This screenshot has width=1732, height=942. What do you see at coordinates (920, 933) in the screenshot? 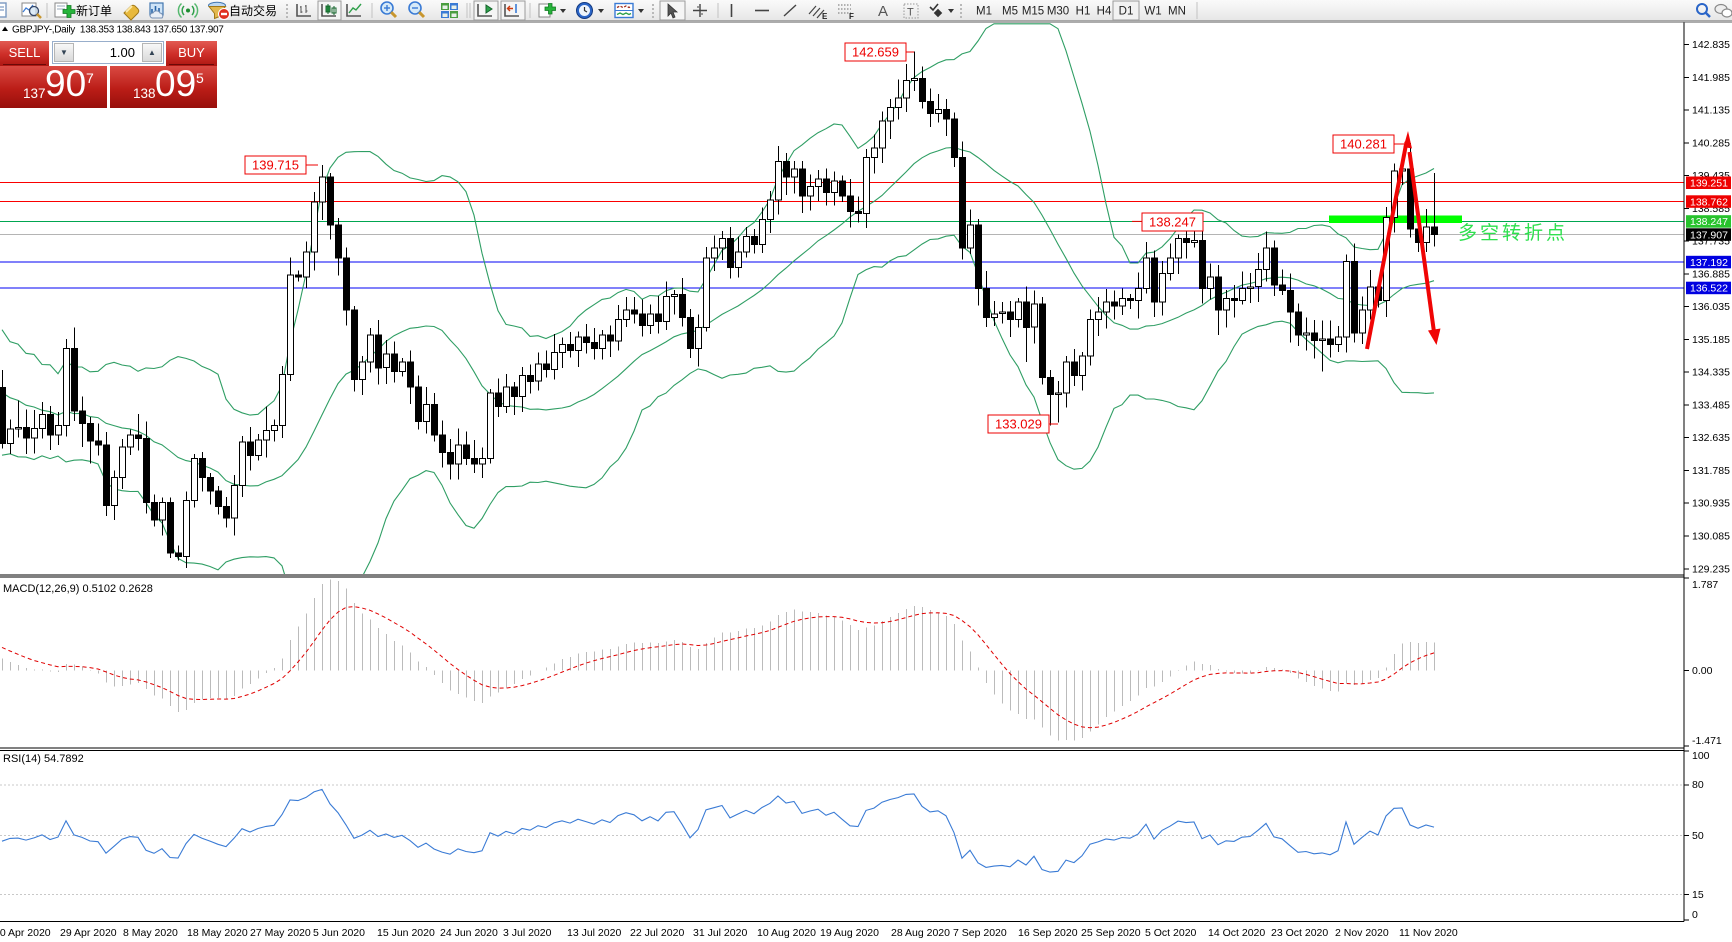
I see `svg-text: 28 Aug 2020` at bounding box center [920, 933].